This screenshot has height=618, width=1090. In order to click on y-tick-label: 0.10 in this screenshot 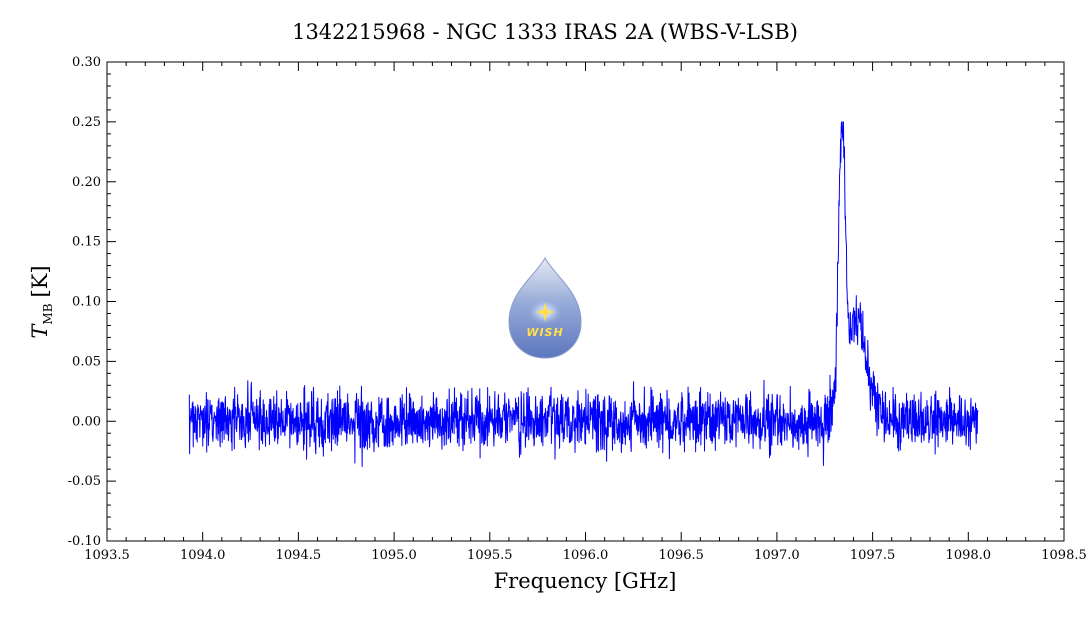, I will do `click(86, 302)`.